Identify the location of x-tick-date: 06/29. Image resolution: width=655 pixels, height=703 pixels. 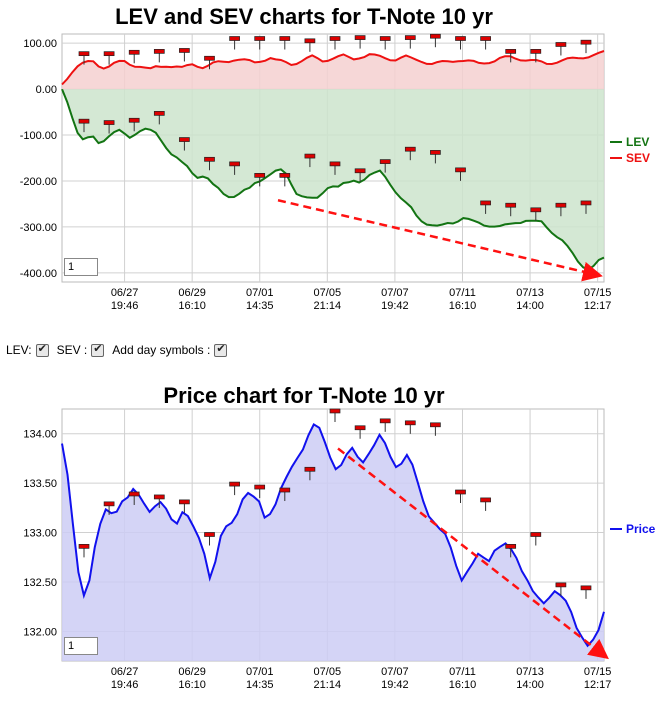
(192, 293).